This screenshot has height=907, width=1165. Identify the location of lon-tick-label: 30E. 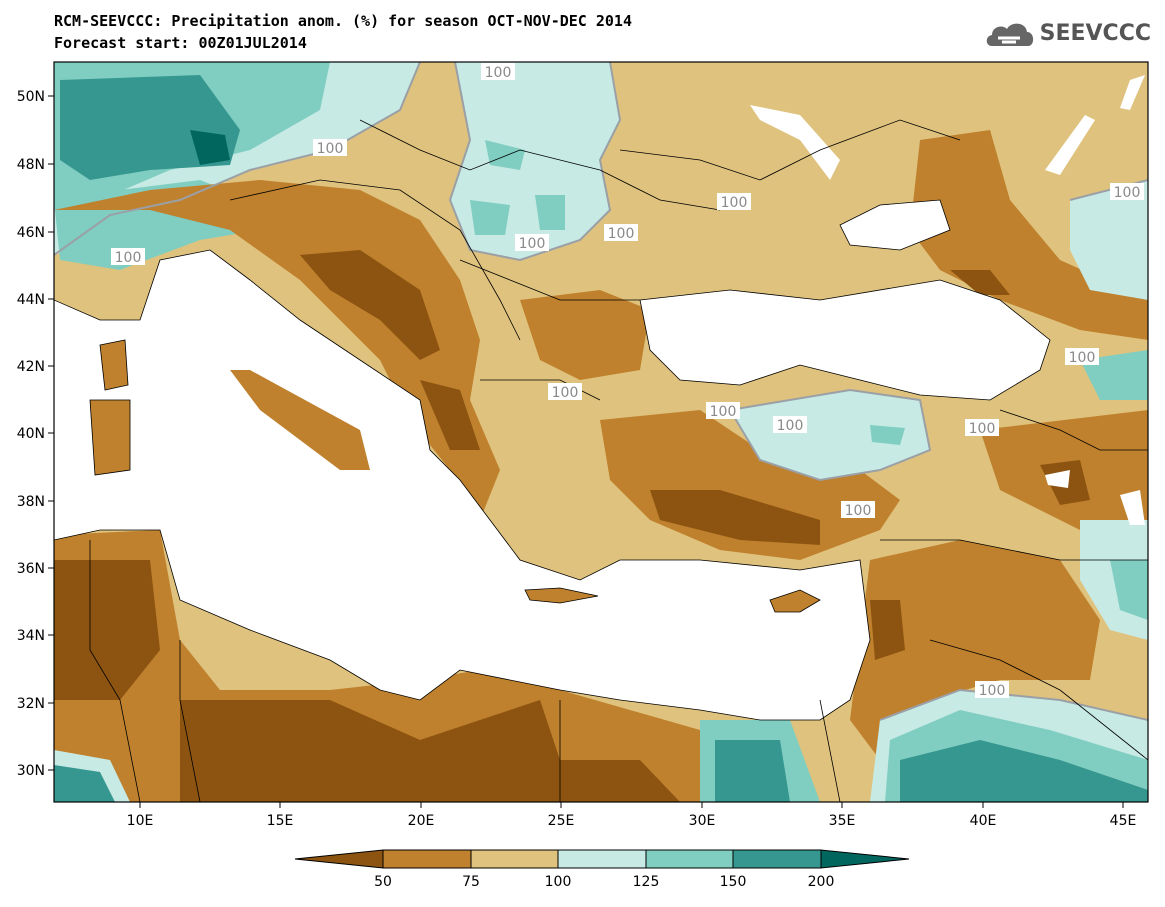
(702, 821).